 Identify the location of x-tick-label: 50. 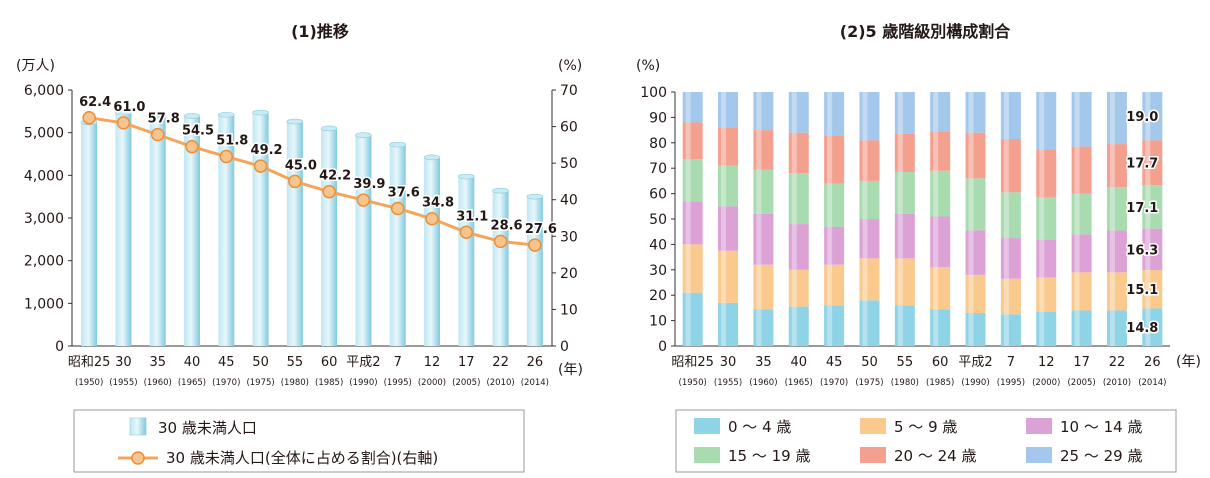
(869, 362).